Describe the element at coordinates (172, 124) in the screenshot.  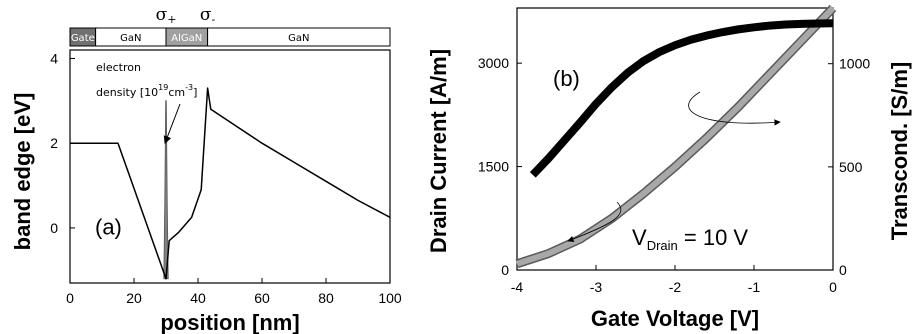
I see `annotation-arrow` at that location.